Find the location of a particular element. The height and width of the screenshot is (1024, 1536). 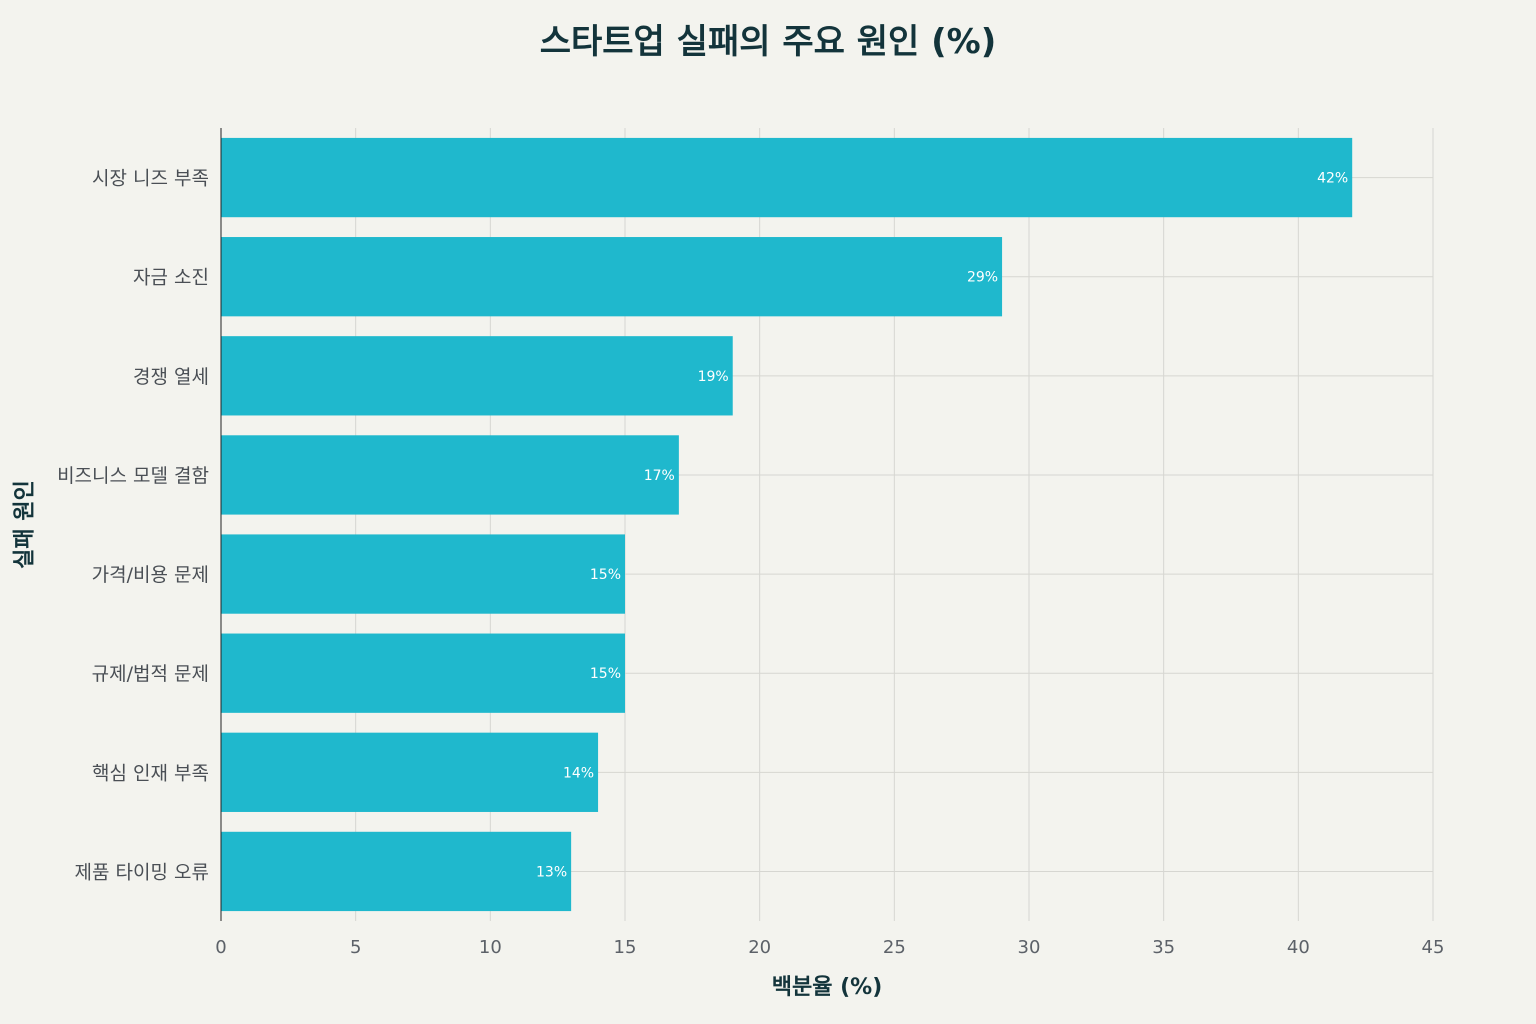

x-tick-label: 30 is located at coordinates (1029, 947).